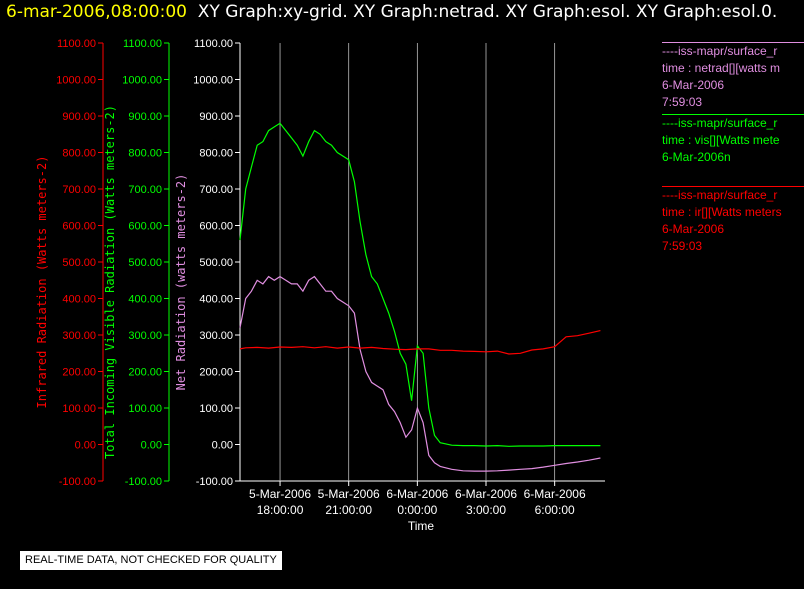 The image size is (804, 589). I want to click on y-tick-label-netrad: 1000.00, so click(213, 81).